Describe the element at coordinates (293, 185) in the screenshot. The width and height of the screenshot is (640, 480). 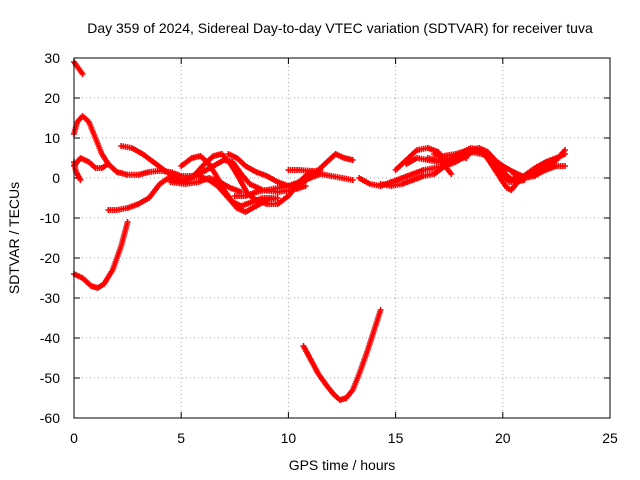
I see `series-arc11` at that location.